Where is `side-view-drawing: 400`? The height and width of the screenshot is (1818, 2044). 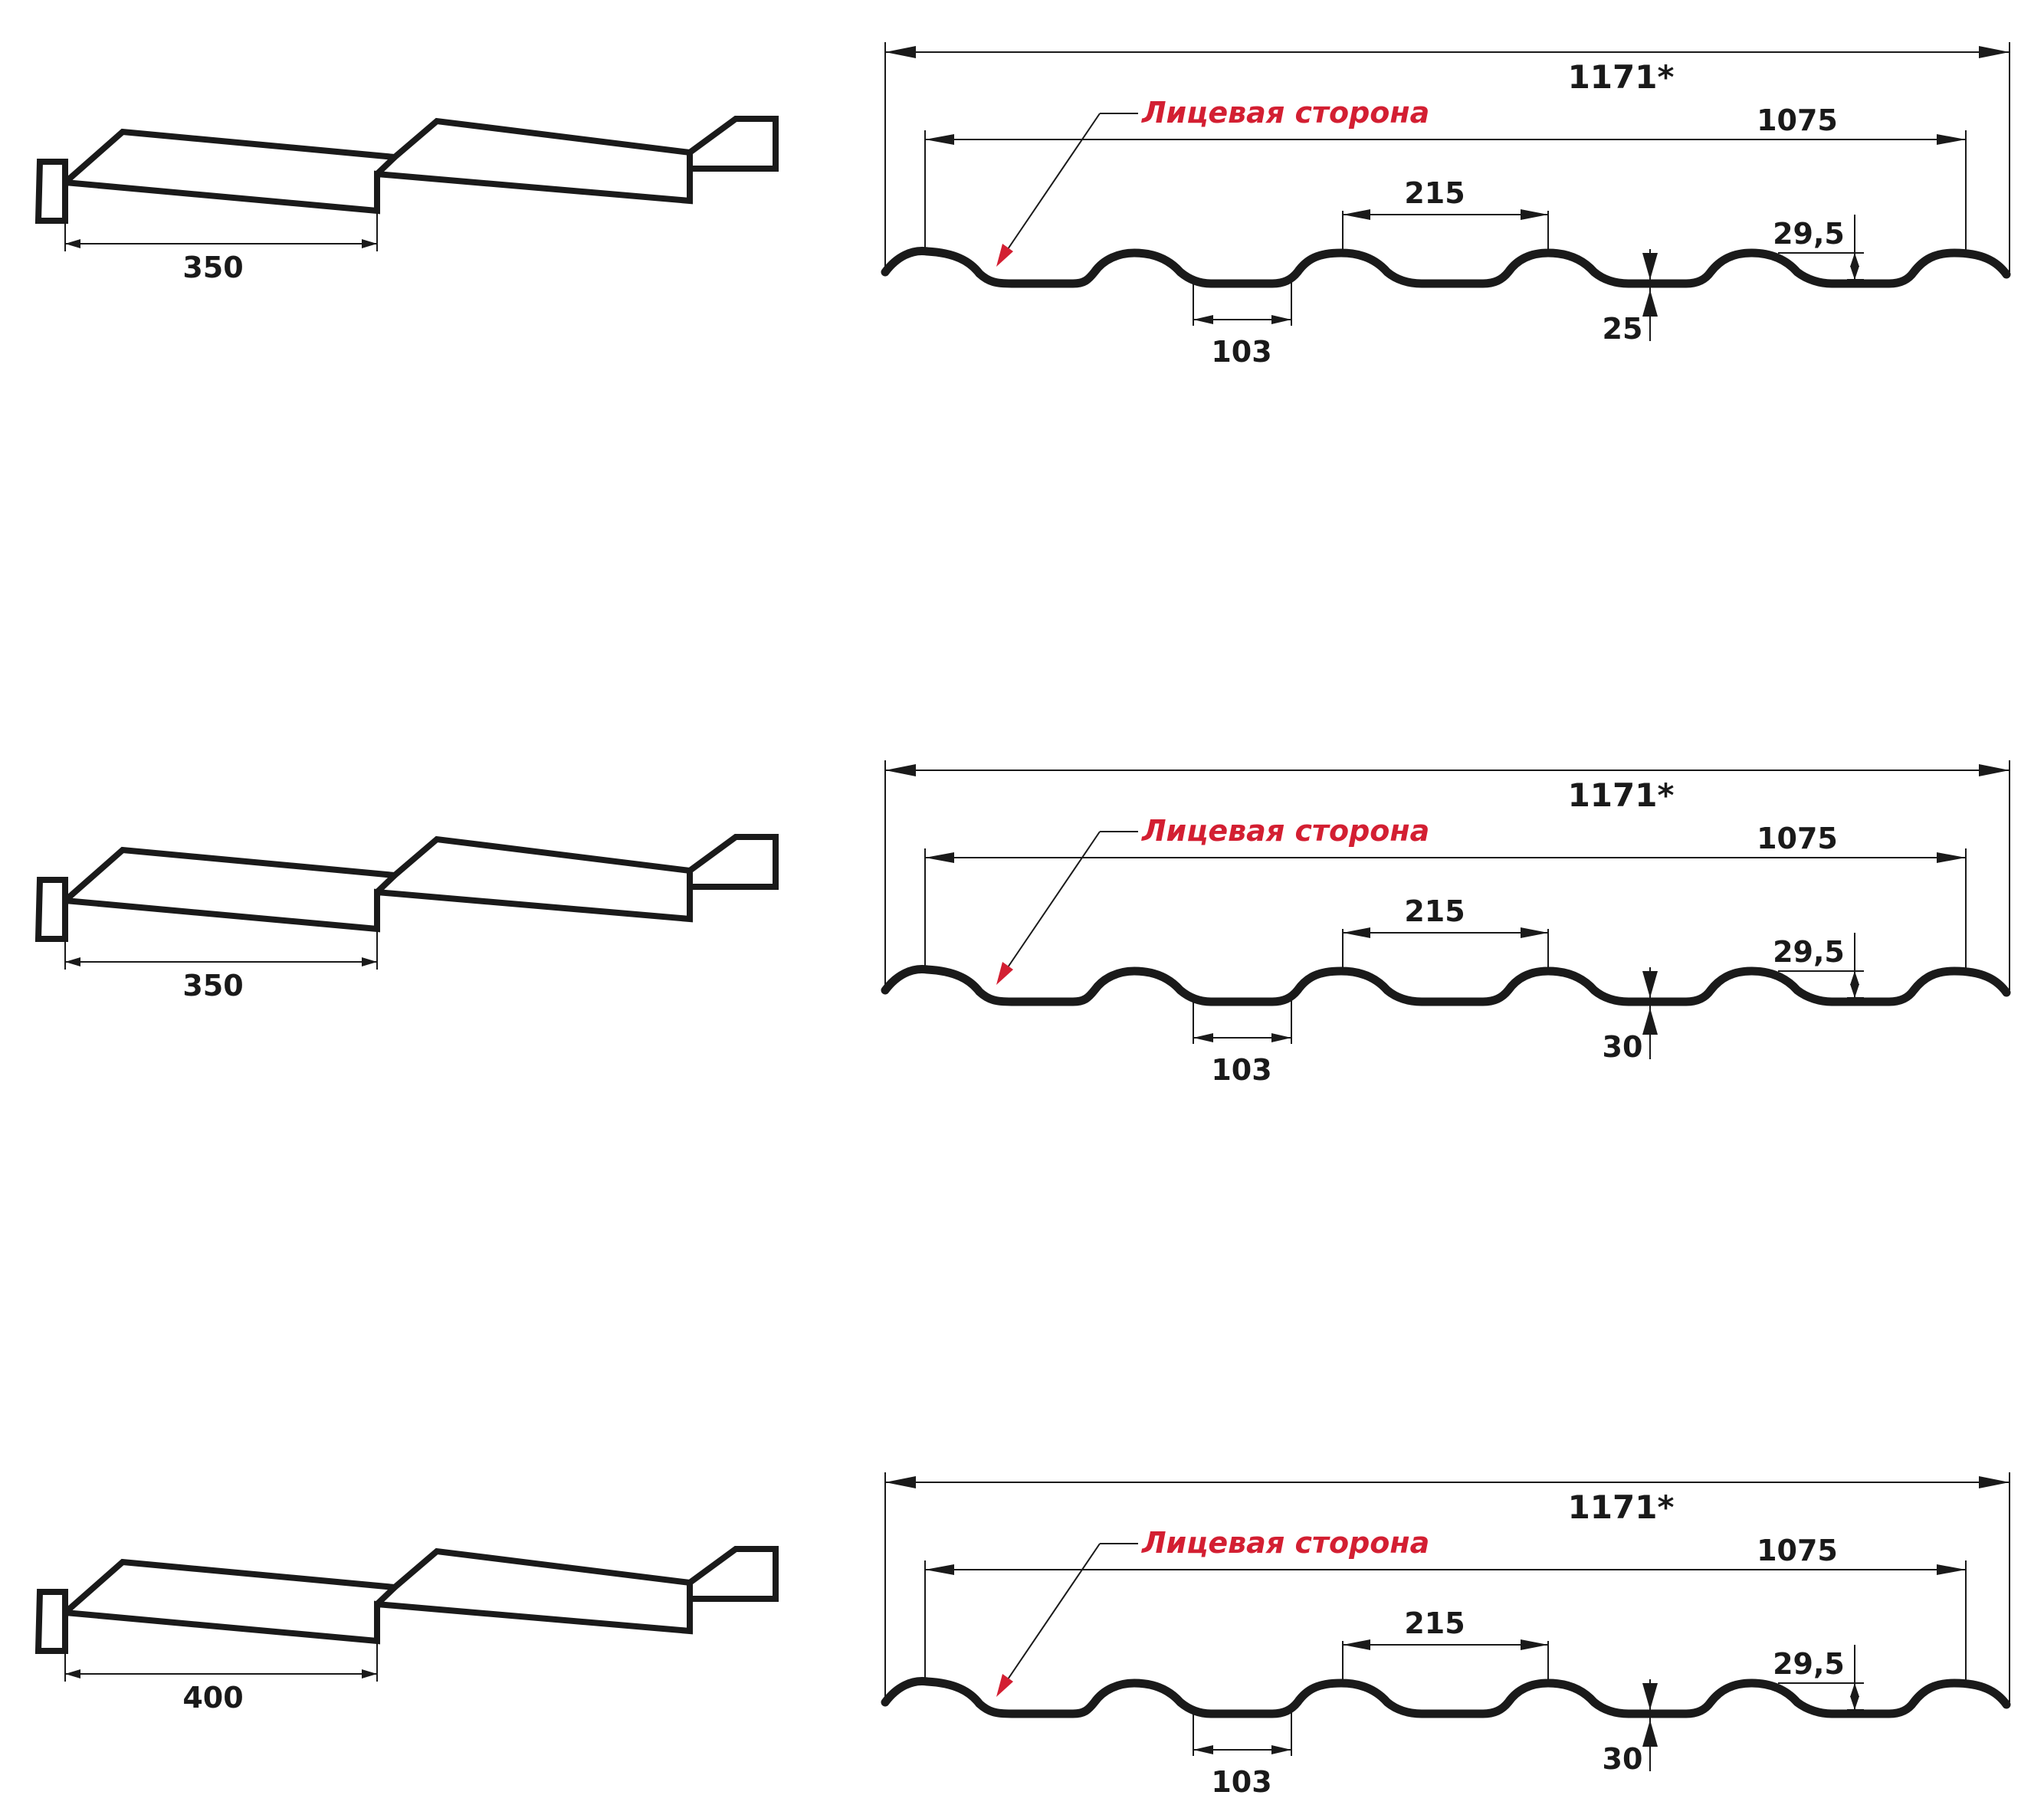
side-view-drawing: 400 is located at coordinates (406, 1630).